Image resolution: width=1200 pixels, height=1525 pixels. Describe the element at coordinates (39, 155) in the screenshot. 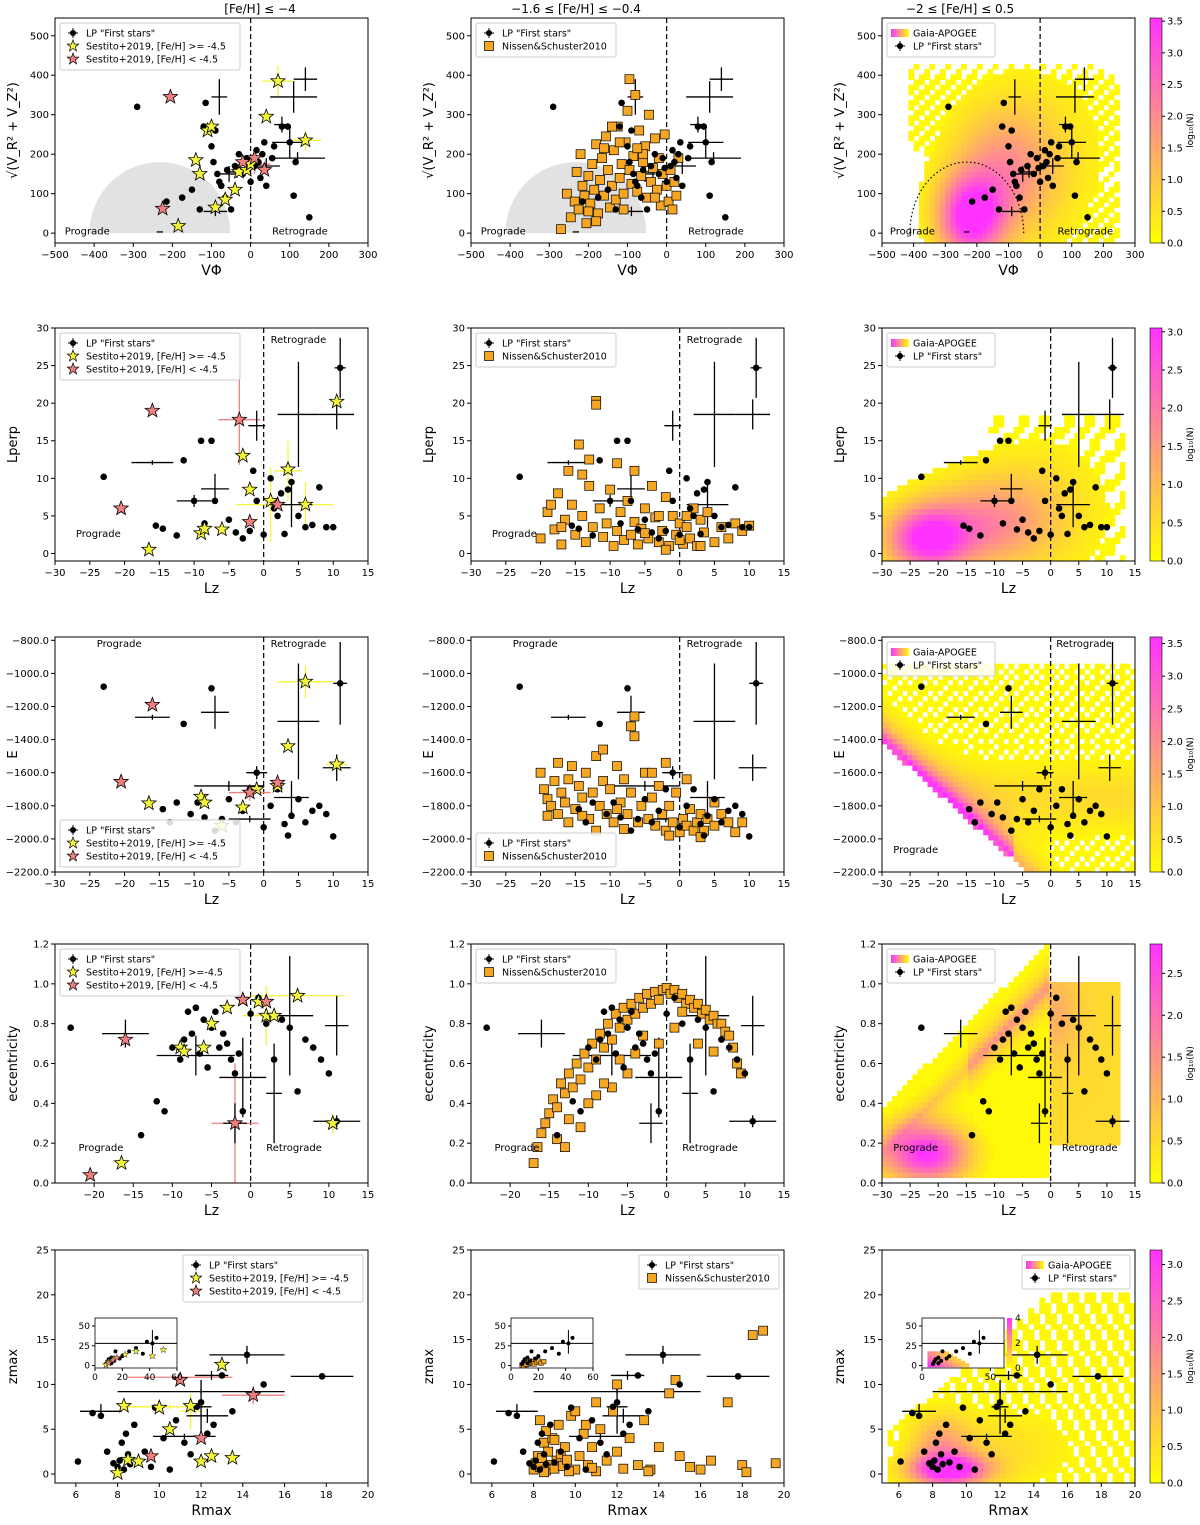

I see `y-tick-label: 200` at that location.